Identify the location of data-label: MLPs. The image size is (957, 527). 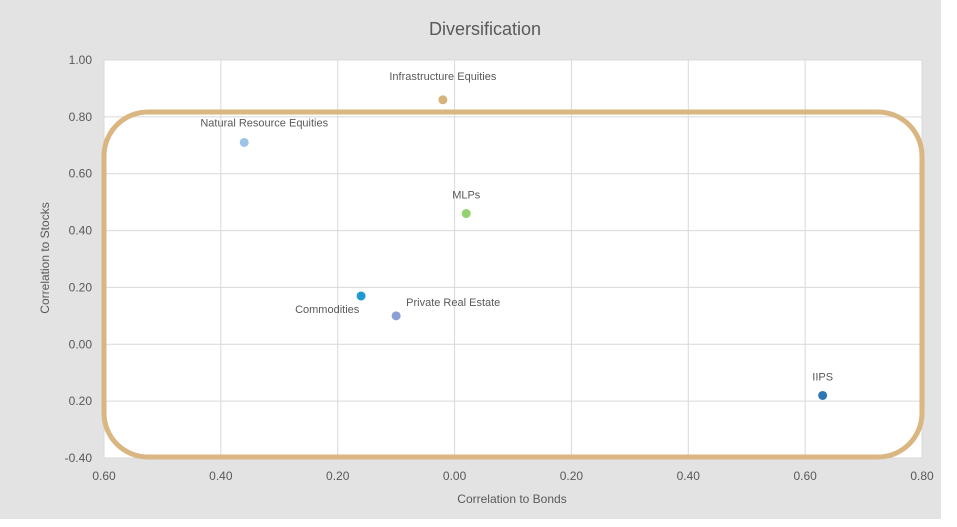
(466, 196).